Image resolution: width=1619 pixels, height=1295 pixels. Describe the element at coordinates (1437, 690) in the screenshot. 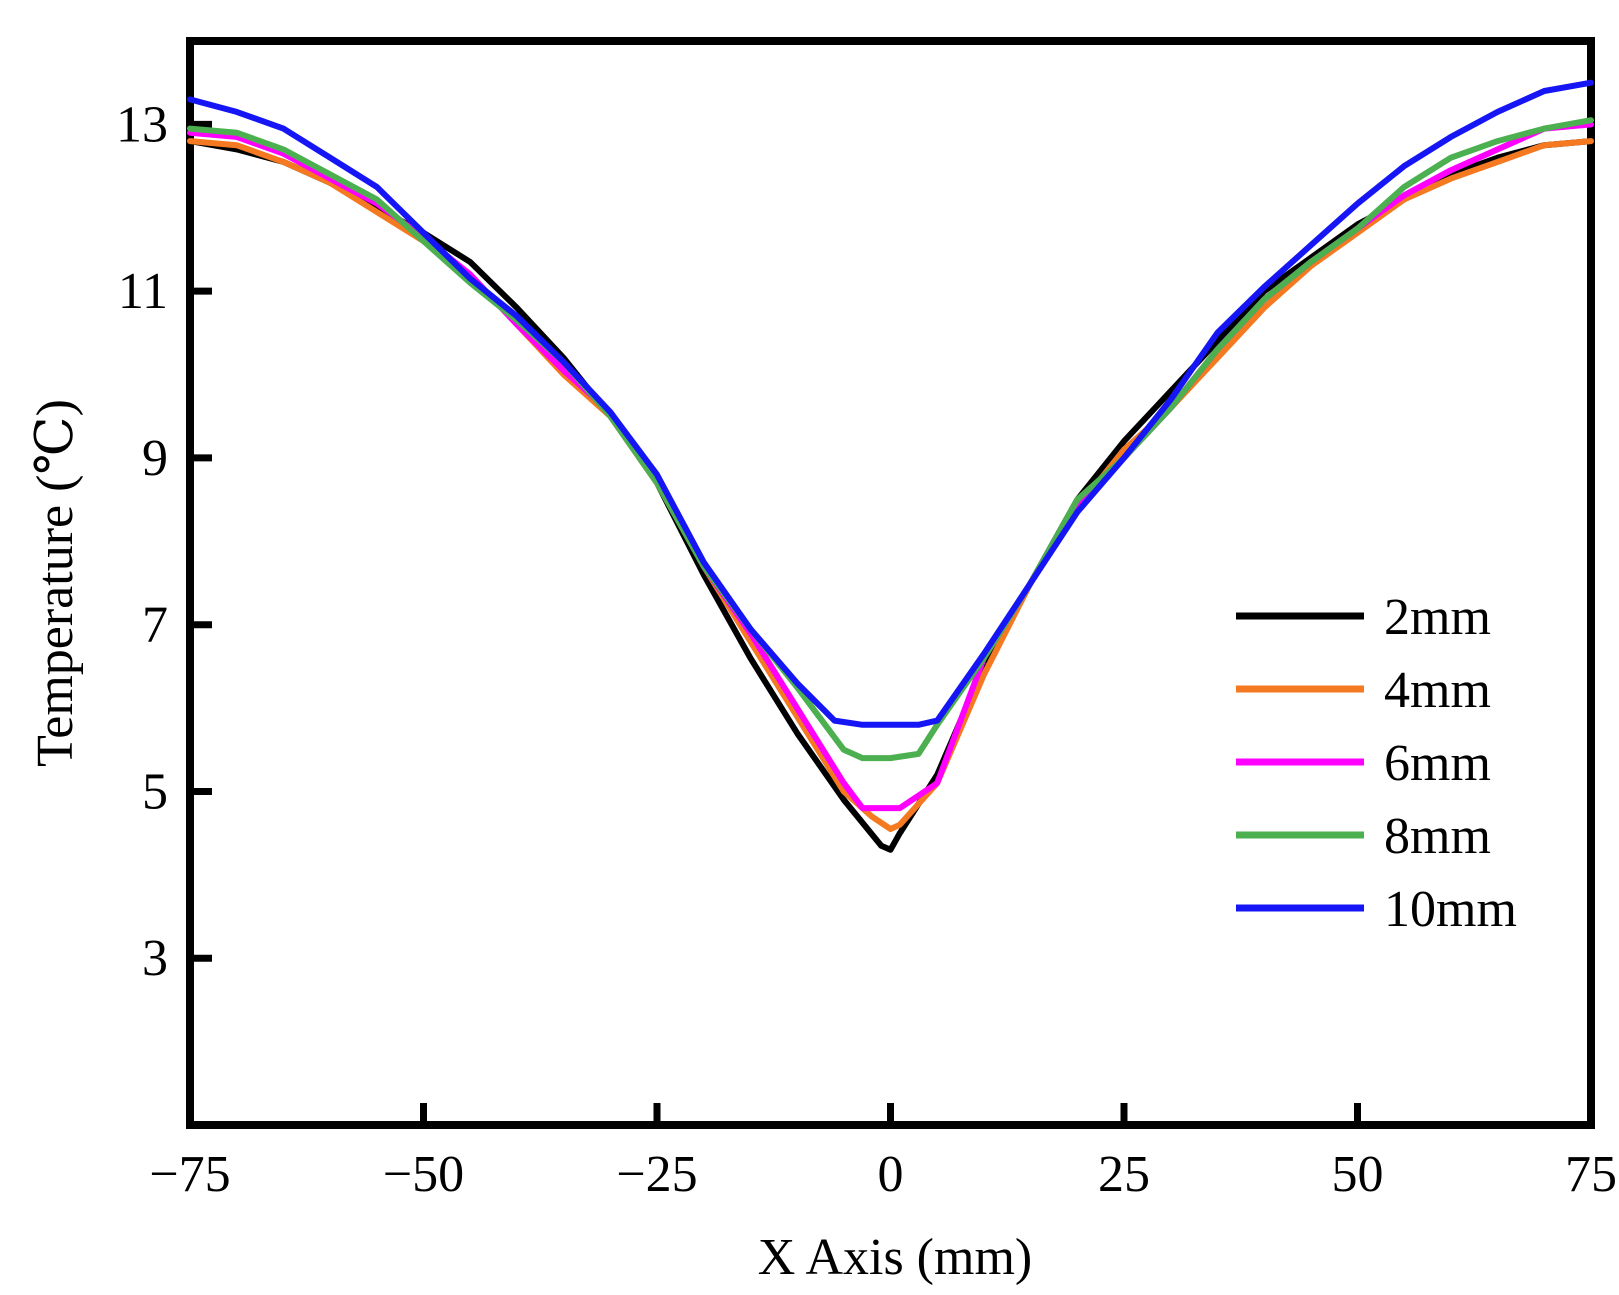

I see `legend-label-4mm: 4mm` at that location.